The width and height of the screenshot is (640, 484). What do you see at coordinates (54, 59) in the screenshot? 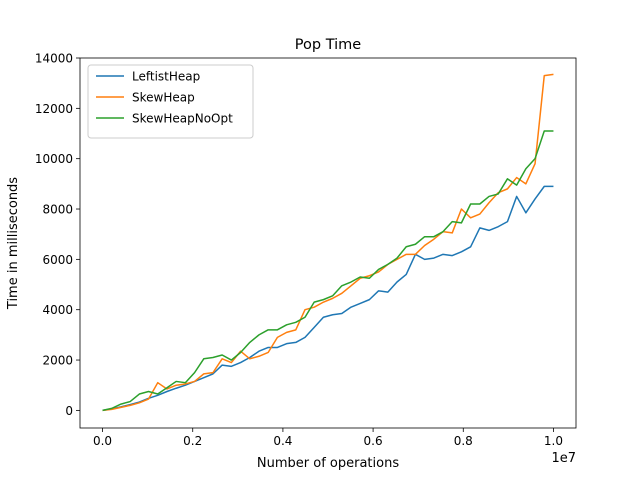
I see `y-tick-label: 14000` at bounding box center [54, 59].